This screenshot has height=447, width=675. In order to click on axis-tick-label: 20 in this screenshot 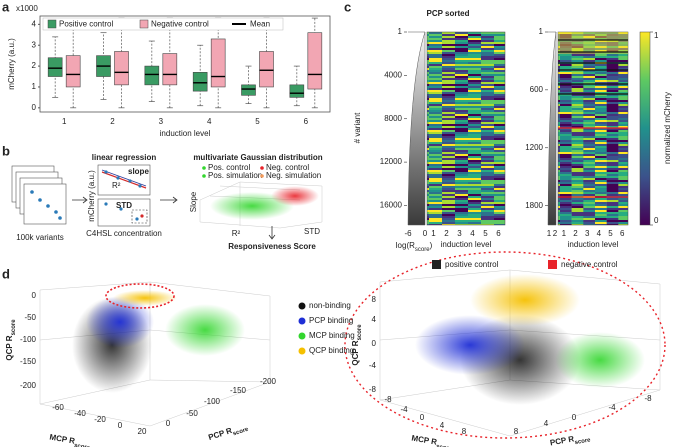, I will do `click(142, 431)`.